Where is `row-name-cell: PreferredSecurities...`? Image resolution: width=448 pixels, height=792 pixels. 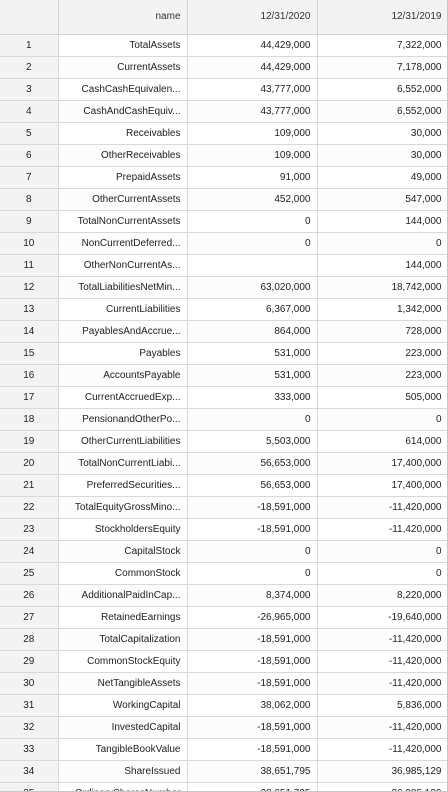
row-name-cell: PreferredSecurities... is located at coordinates (123, 485).